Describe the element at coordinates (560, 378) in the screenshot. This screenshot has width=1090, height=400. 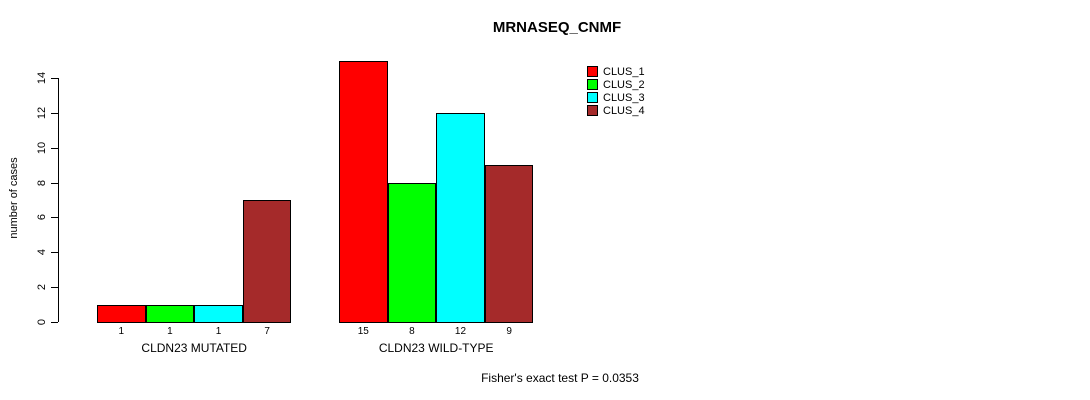
I see `fisher-test-annotation: Fisher's exact test P = 0.0353` at that location.